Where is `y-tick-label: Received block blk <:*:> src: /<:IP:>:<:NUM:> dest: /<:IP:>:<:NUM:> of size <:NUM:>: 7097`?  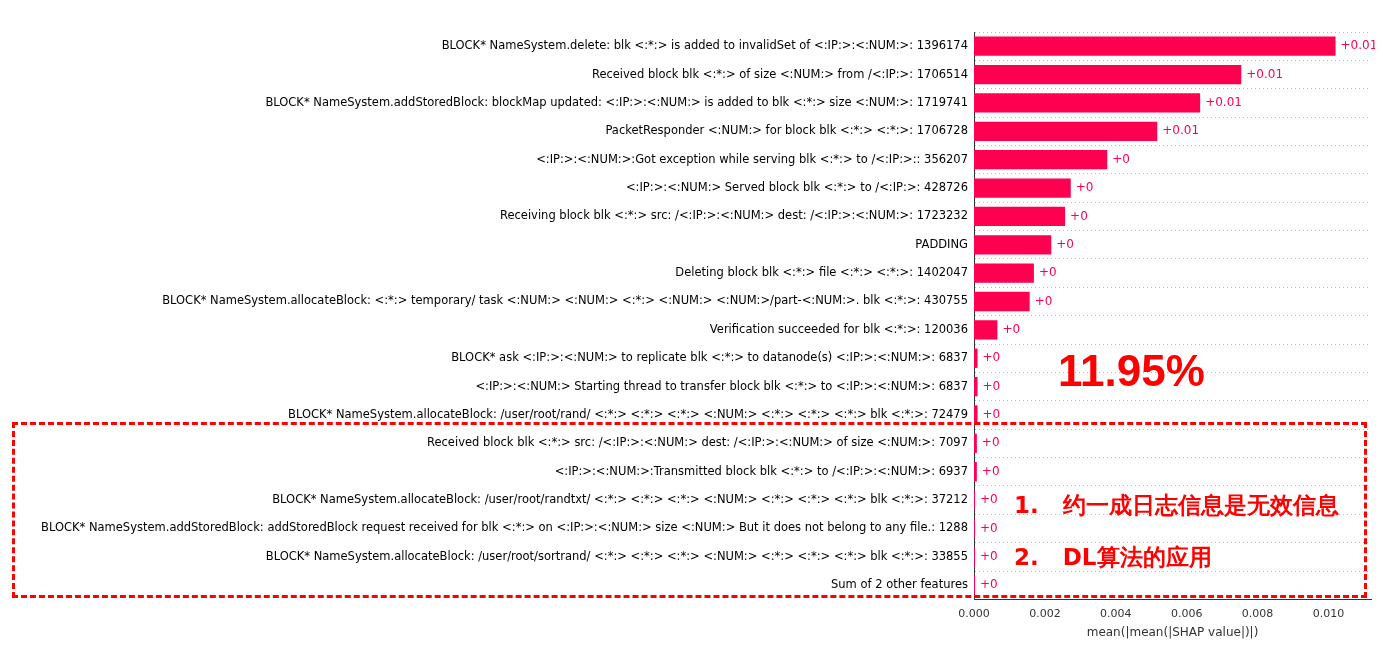 y-tick-label: Received block blk <:*:> src: /<:IP:>:<:NUM:> dest: /<:IP:>:<:NUM:> of size <:NUM:>: 7097 is located at coordinates (697, 442).